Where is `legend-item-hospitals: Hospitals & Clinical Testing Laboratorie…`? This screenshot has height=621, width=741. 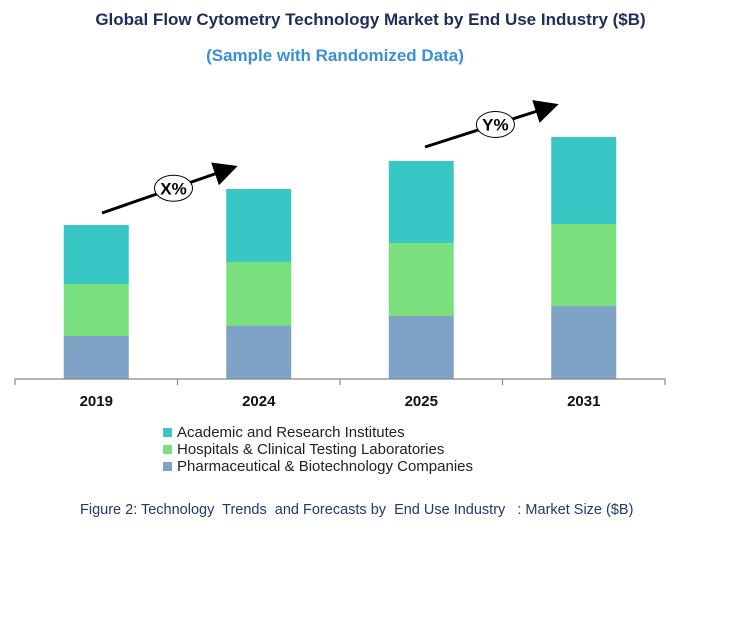 legend-item-hospitals: Hospitals & Clinical Testing Laboratorie… is located at coordinates (318, 449).